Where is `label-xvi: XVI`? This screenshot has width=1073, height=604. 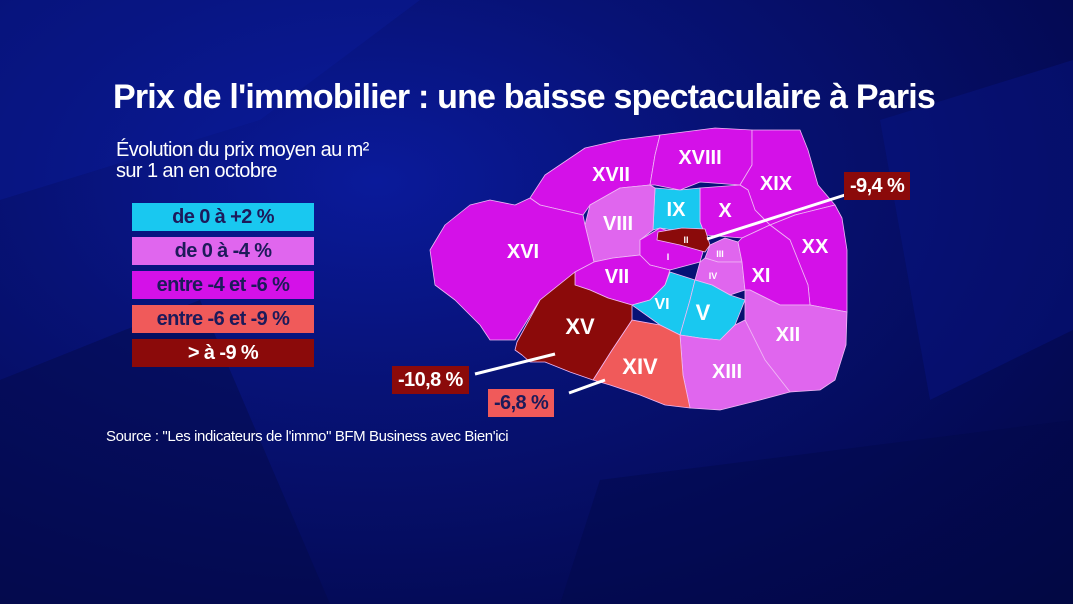 label-xvi: XVI is located at coordinates (523, 252).